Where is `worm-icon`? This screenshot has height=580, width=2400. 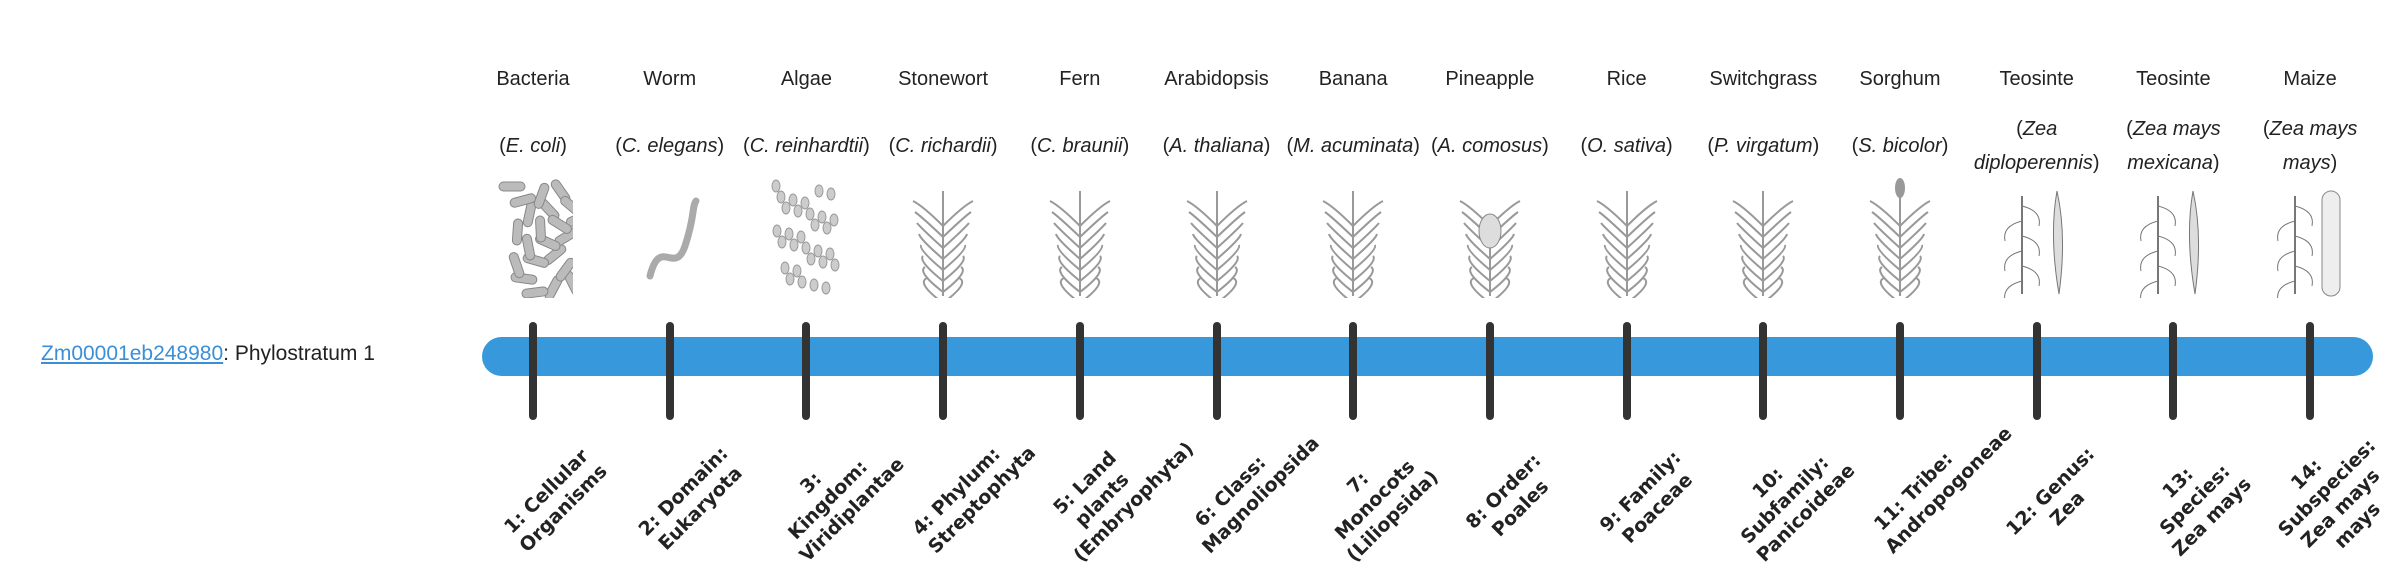 worm-icon is located at coordinates (670, 237).